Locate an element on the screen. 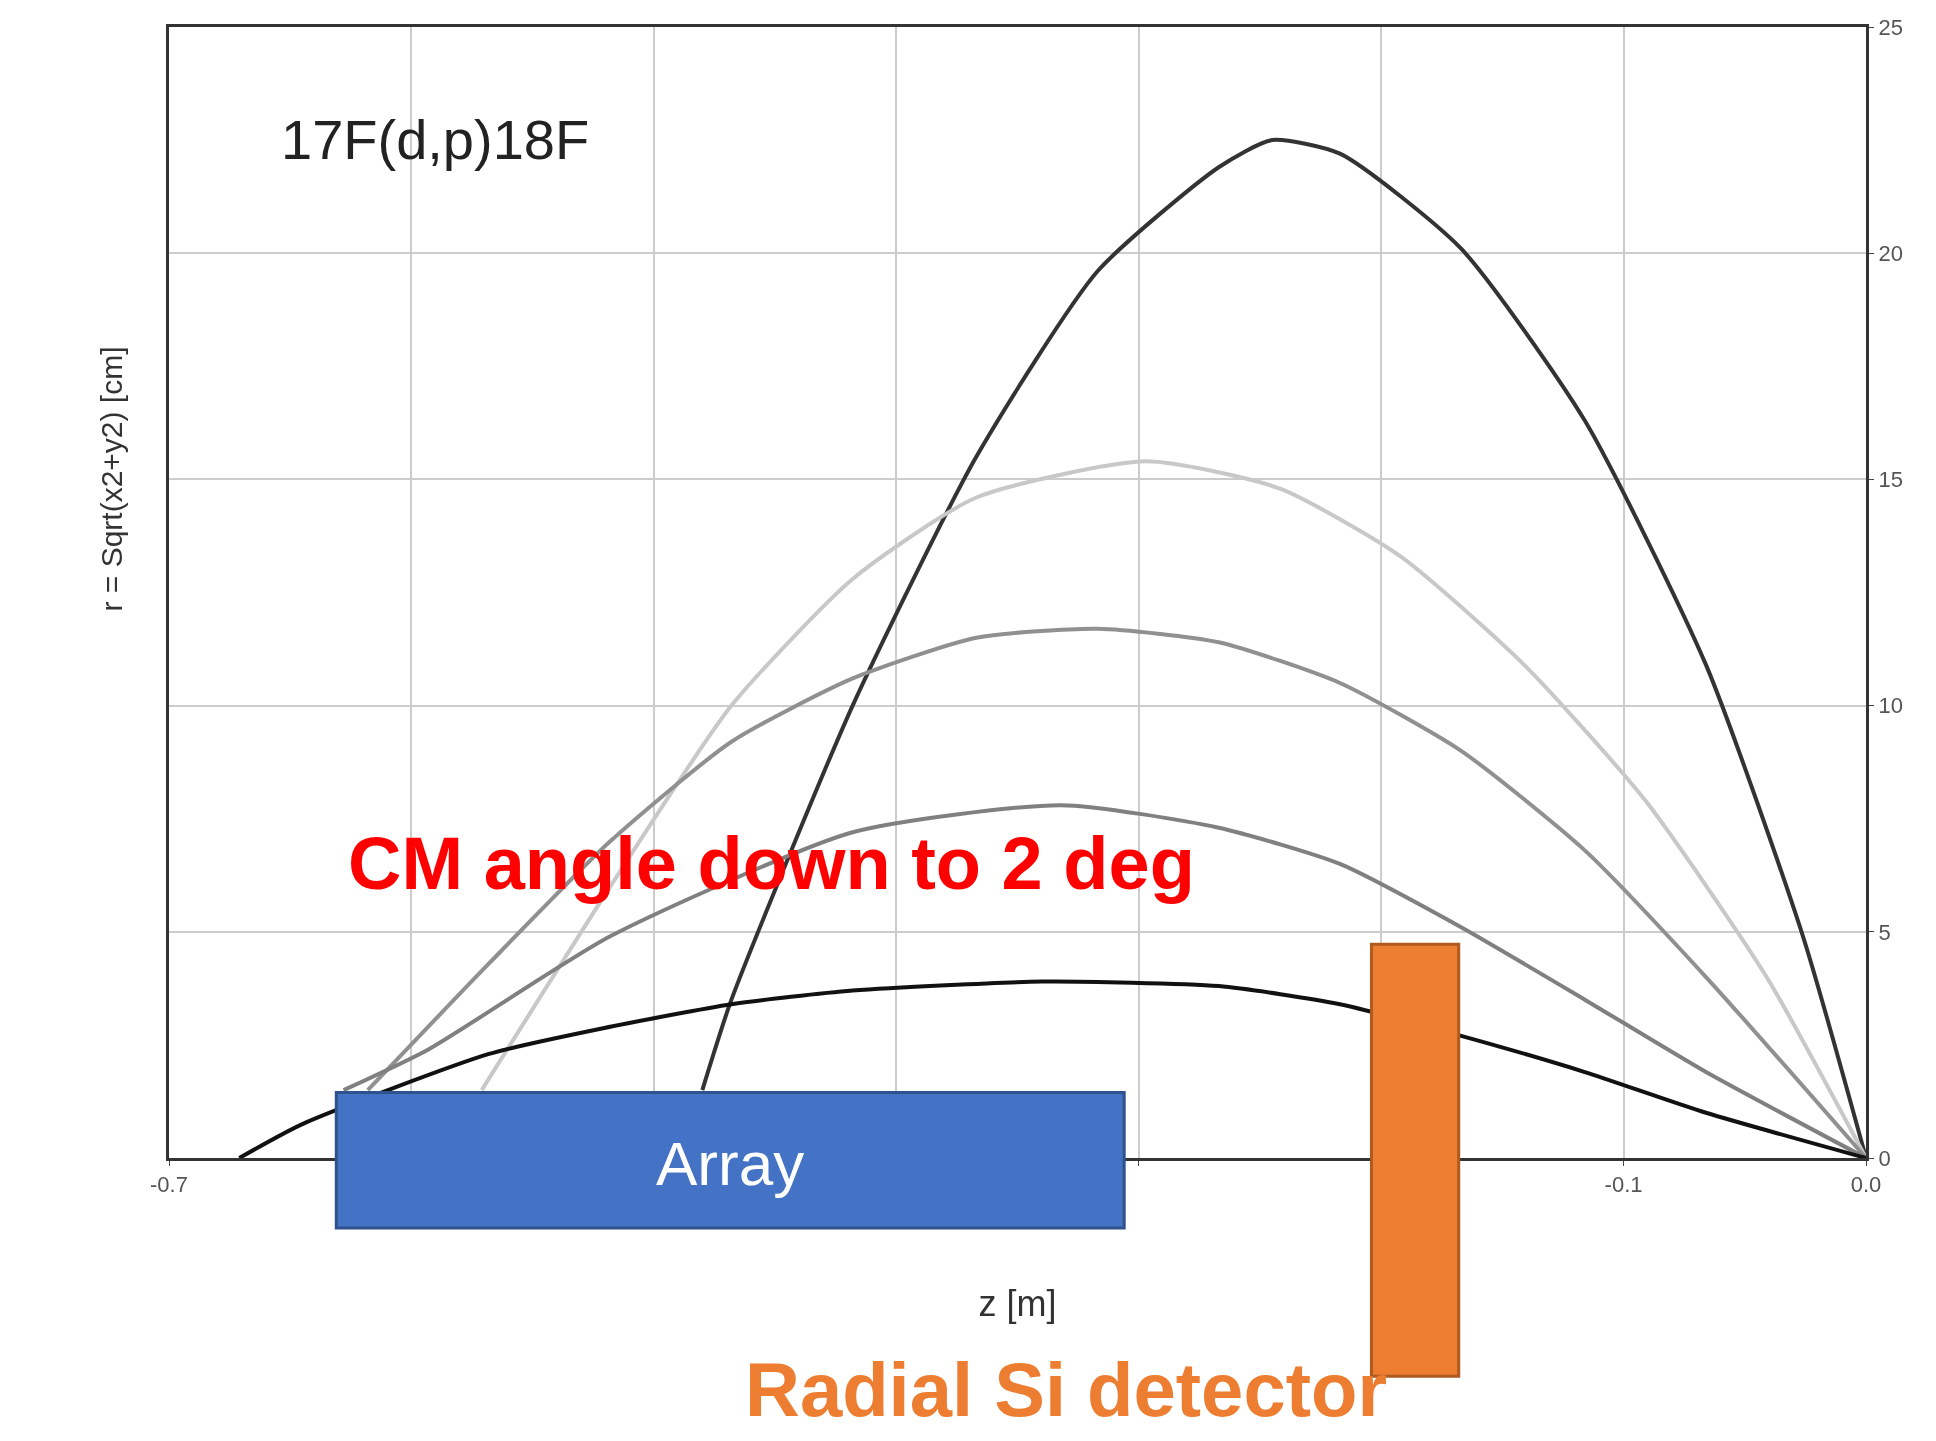 The width and height of the screenshot is (1936, 1441). band-label: Array is located at coordinates (730, 1163).